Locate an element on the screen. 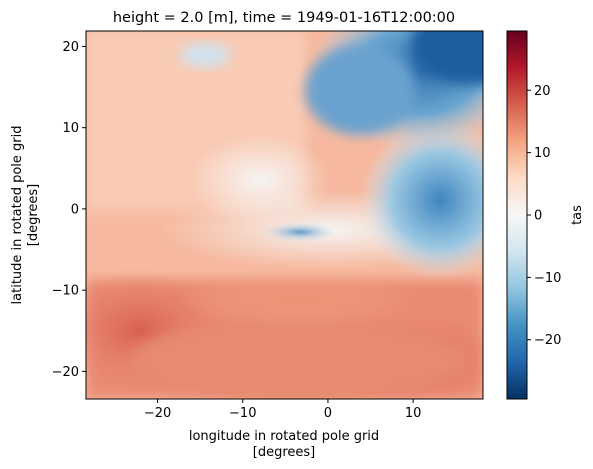 This screenshot has height=469, width=593. colorbar-tick-label: 20 is located at coordinates (542, 91).